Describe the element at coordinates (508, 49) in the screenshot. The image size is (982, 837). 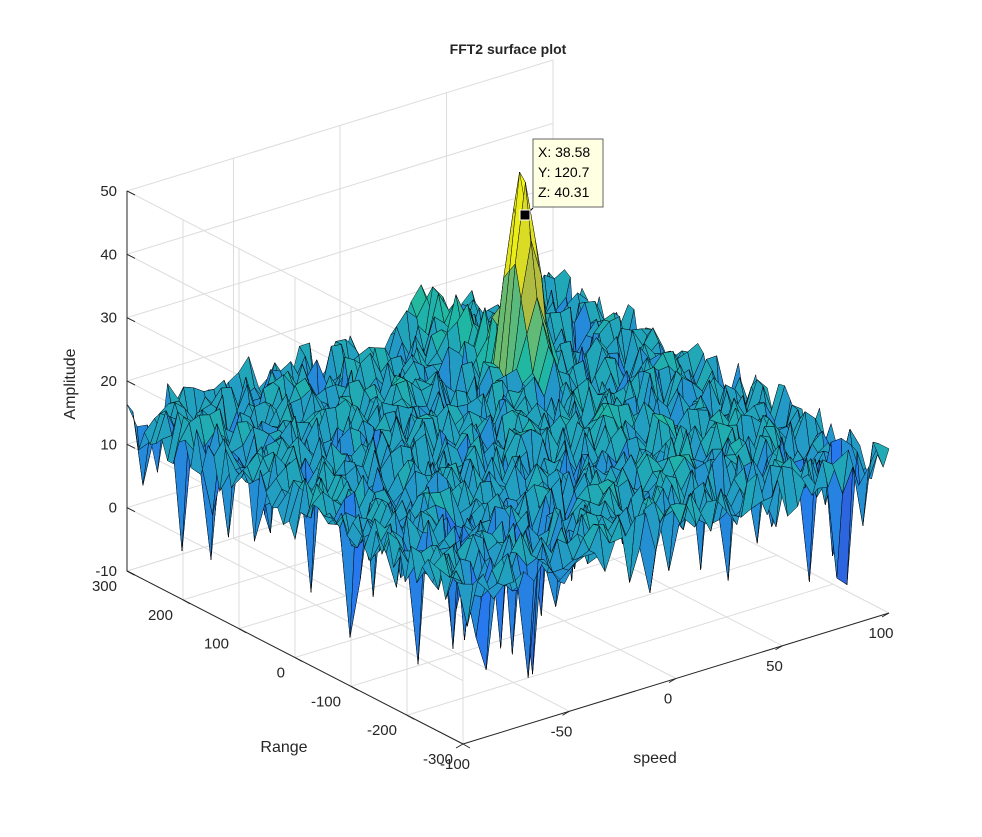
I see `chart-title: FFT2 surface plot` at that location.